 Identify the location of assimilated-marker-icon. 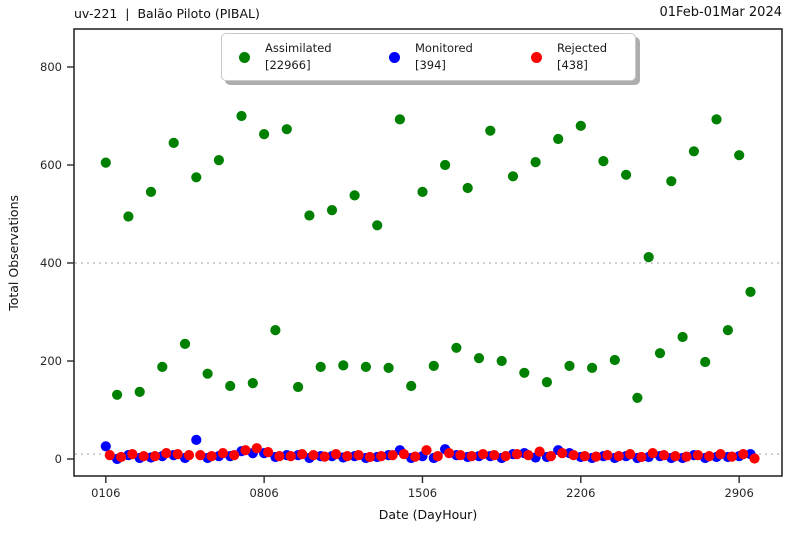
(244, 57).